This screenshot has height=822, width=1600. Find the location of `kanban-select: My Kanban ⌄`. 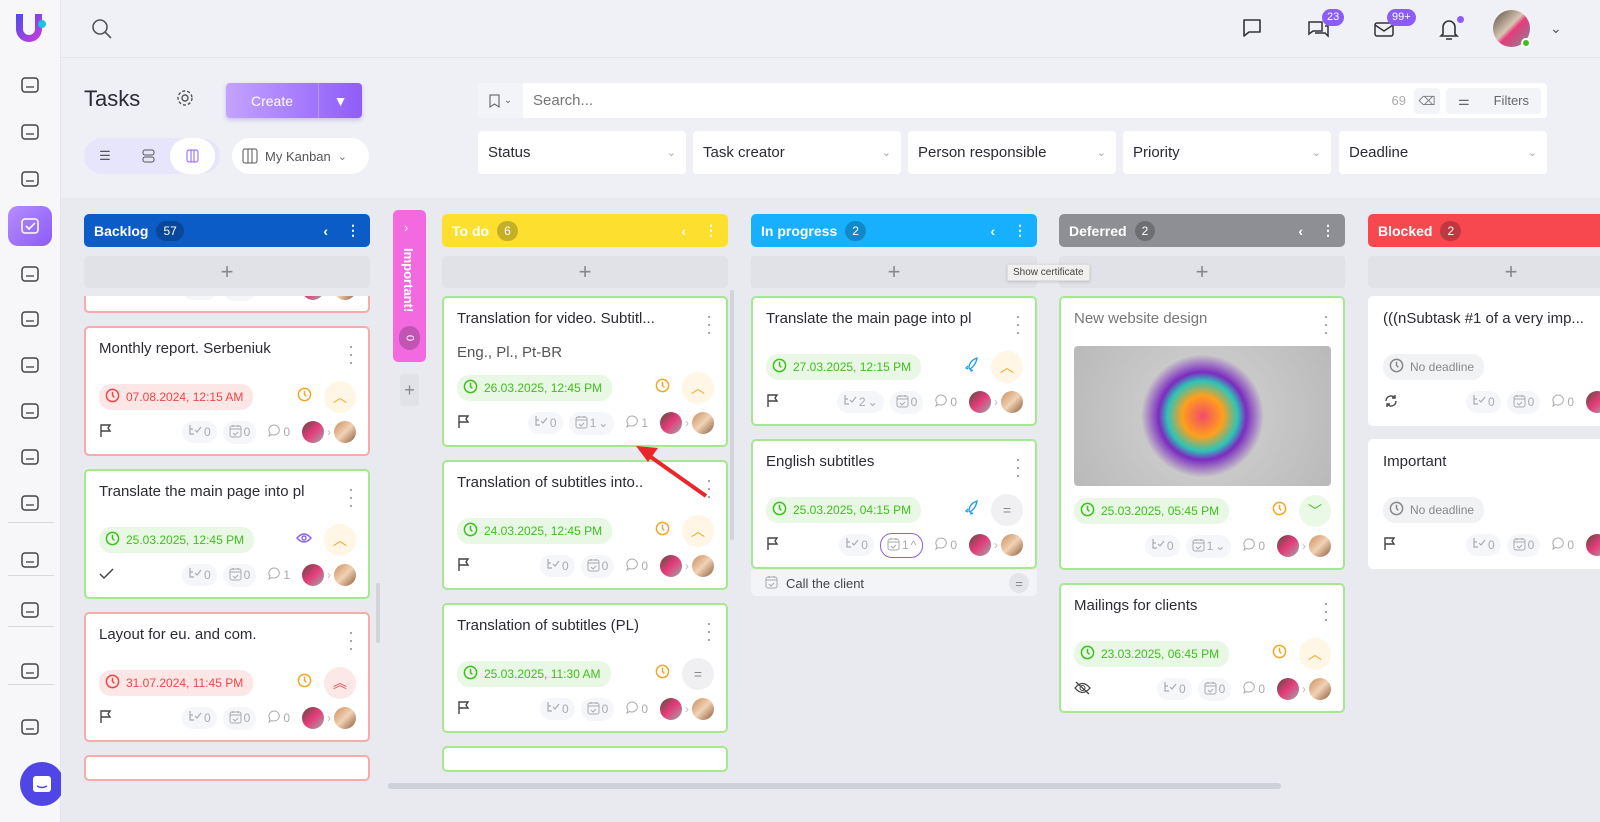

kanban-select: My Kanban ⌄ is located at coordinates (300, 156).